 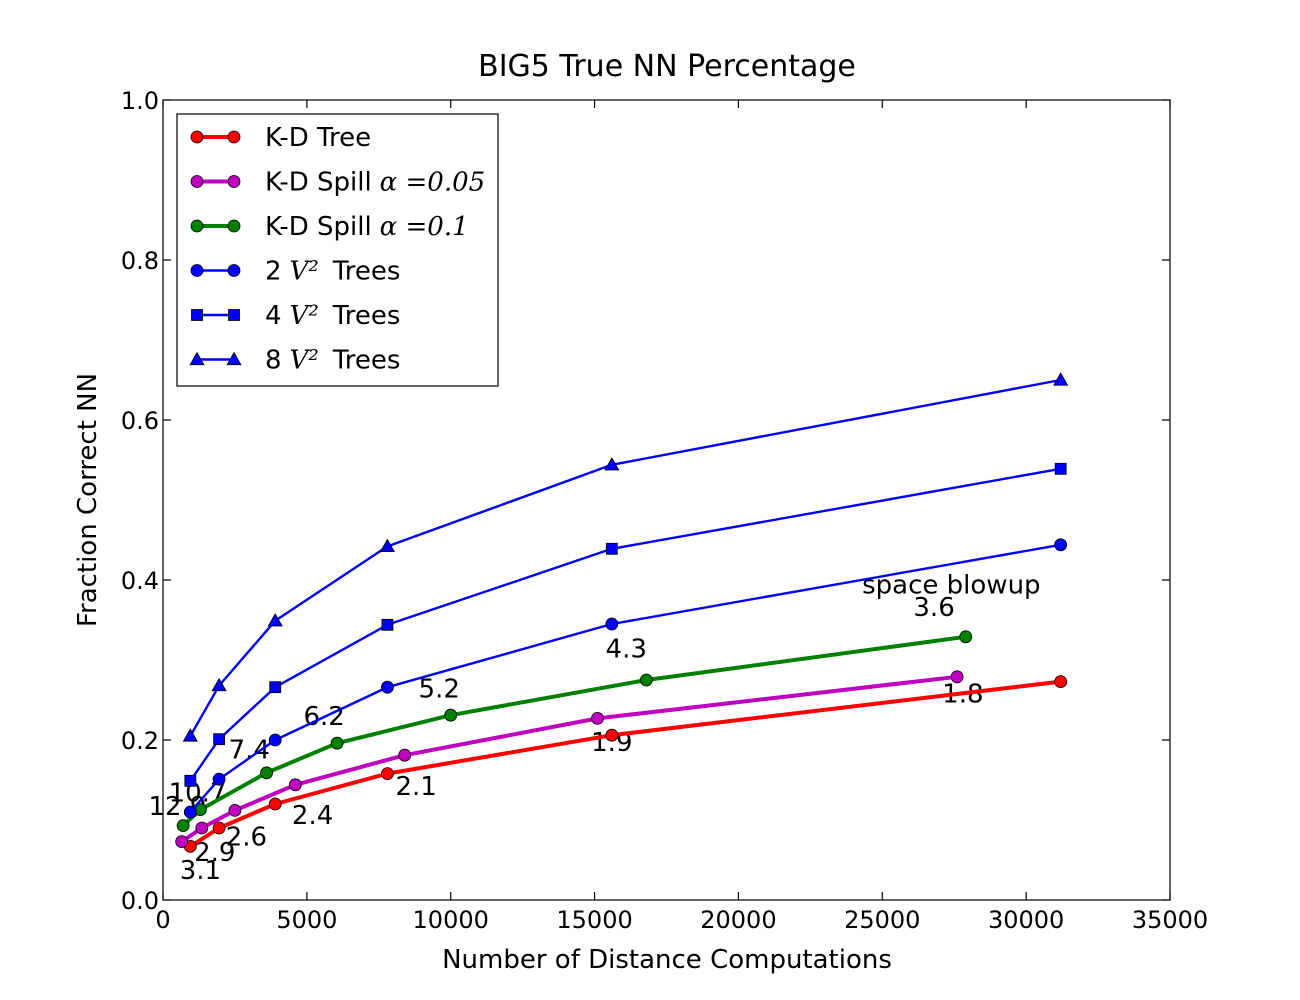 I want to click on legend-item: K-D Tree, so click(x=280, y=138).